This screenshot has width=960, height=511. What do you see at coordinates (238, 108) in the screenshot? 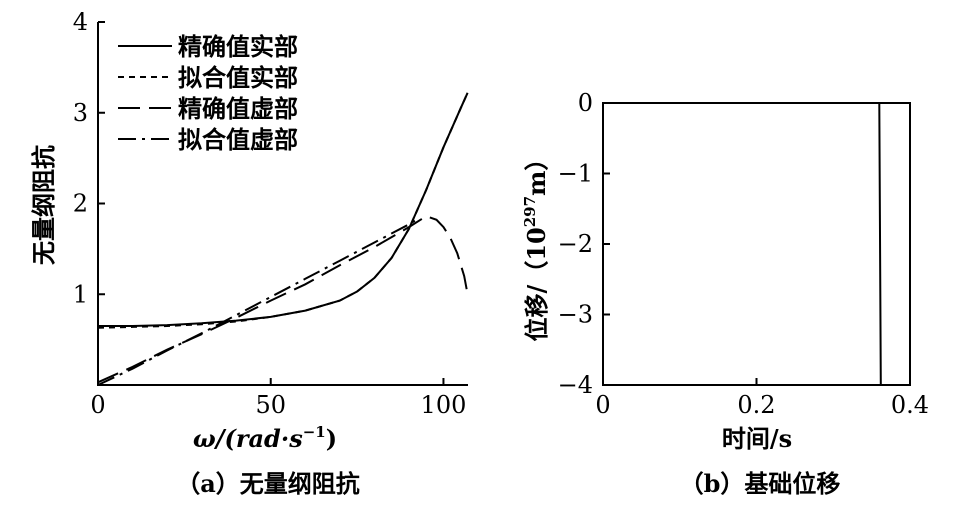
I see `chart-a-legend-label: 精确值虚部` at bounding box center [238, 108].